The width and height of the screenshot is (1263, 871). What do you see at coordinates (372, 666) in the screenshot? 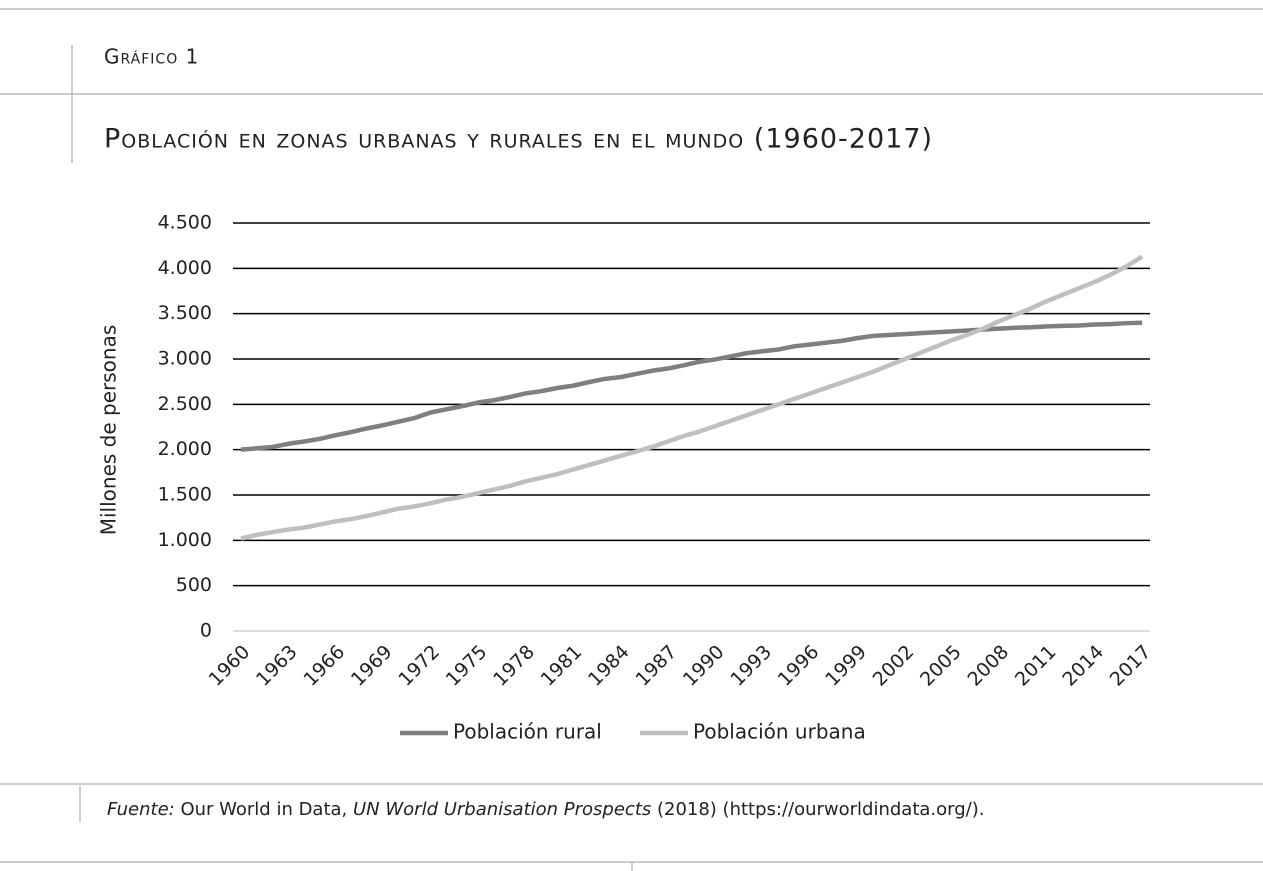
I see `x-tick-label: 1969` at bounding box center [372, 666].